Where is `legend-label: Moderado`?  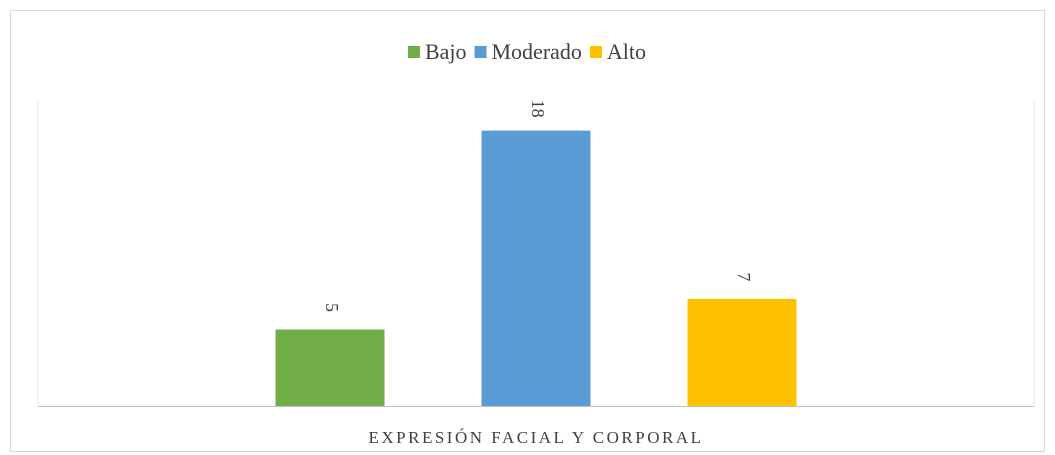 legend-label: Moderado is located at coordinates (537, 51).